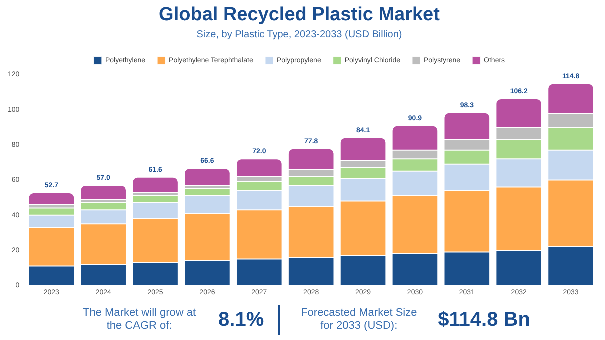 Image resolution: width=605 pixels, height=340 pixels. Describe the element at coordinates (299, 35) in the screenshot. I see `chart-subtitle: Size, by Plastic Type, 2023-2033 (USD Billion)` at that location.